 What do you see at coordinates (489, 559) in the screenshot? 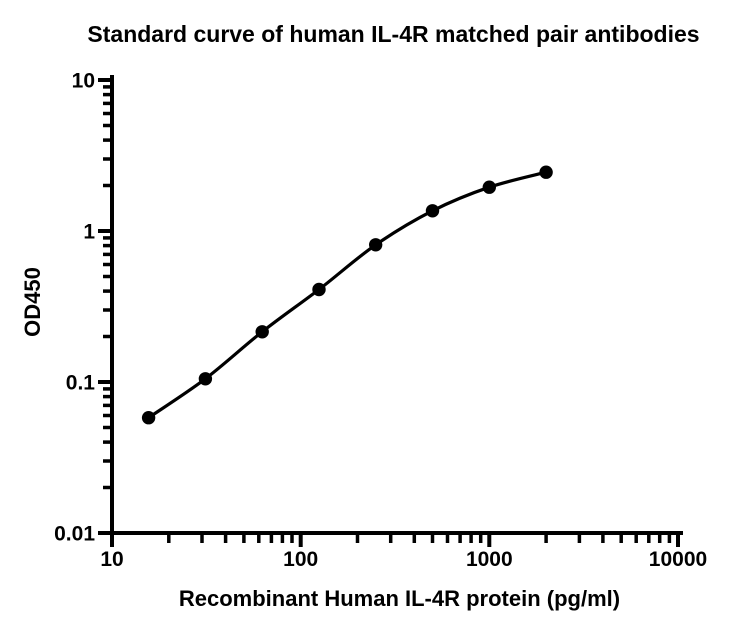
I see `x-tick-label: 1000` at bounding box center [489, 559].